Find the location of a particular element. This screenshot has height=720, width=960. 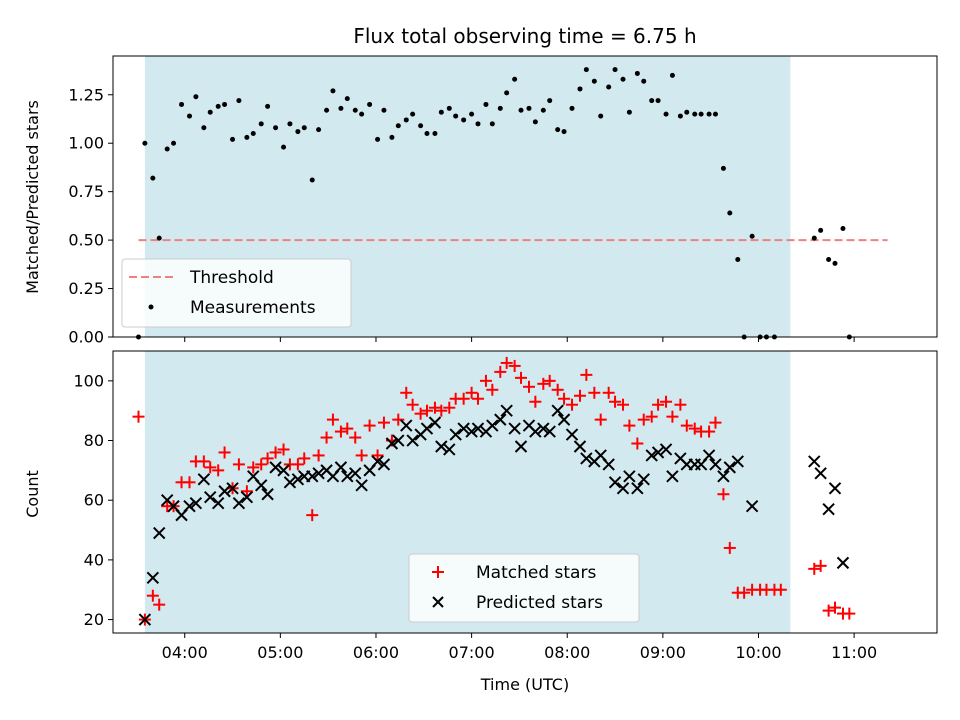

x-axis-label: Time (UTC) is located at coordinates (524, 684).